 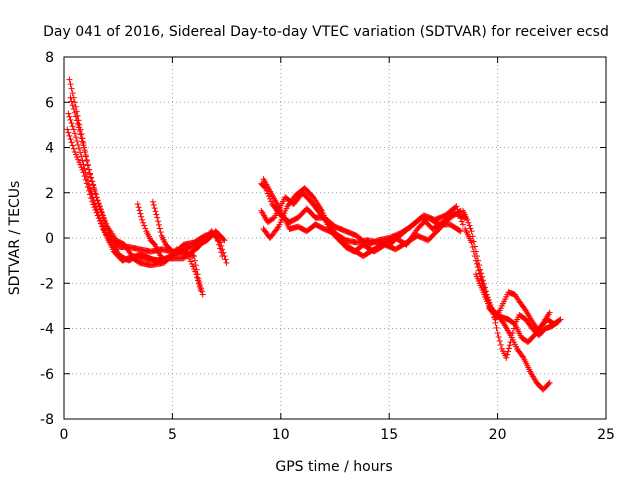 What do you see at coordinates (281, 435) in the screenshot?
I see `x-tick-label: 10` at bounding box center [281, 435].